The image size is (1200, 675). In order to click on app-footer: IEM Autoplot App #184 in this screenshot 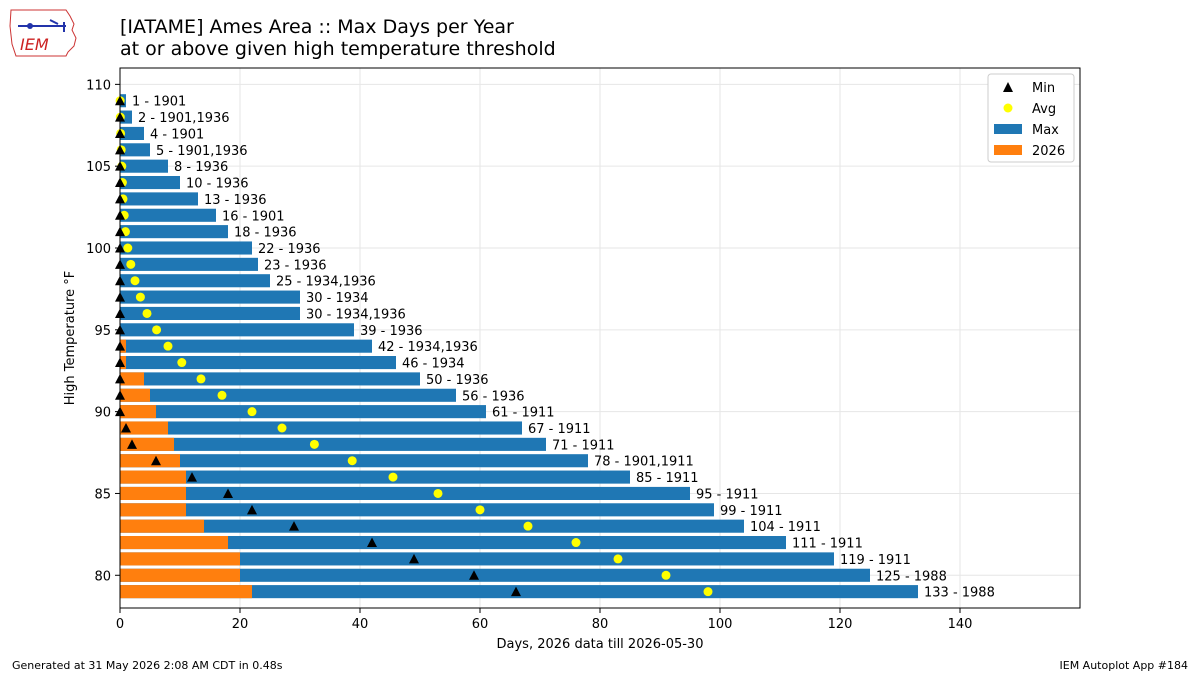, I will do `click(1124, 665)`.